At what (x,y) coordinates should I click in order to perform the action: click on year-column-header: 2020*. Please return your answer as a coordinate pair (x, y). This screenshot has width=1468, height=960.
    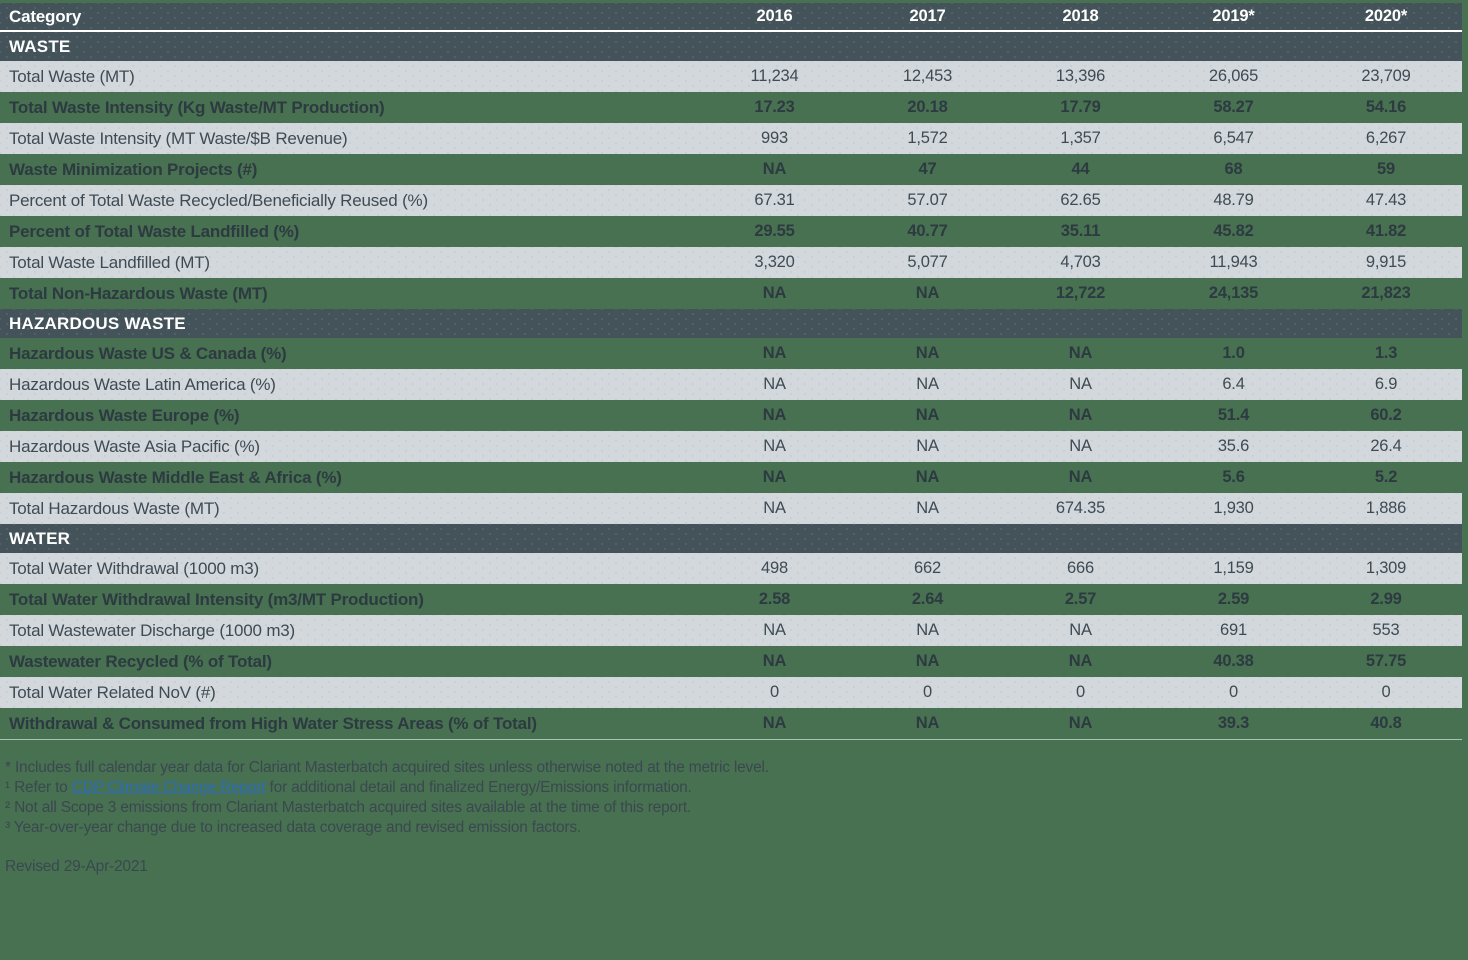
    Looking at the image, I should click on (1386, 16).